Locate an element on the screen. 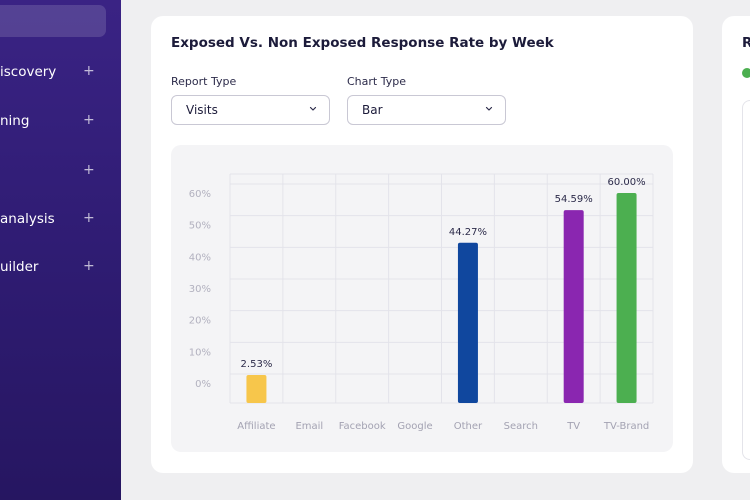 This screenshot has height=500, width=750. x-tick-label: TV is located at coordinates (573, 426).